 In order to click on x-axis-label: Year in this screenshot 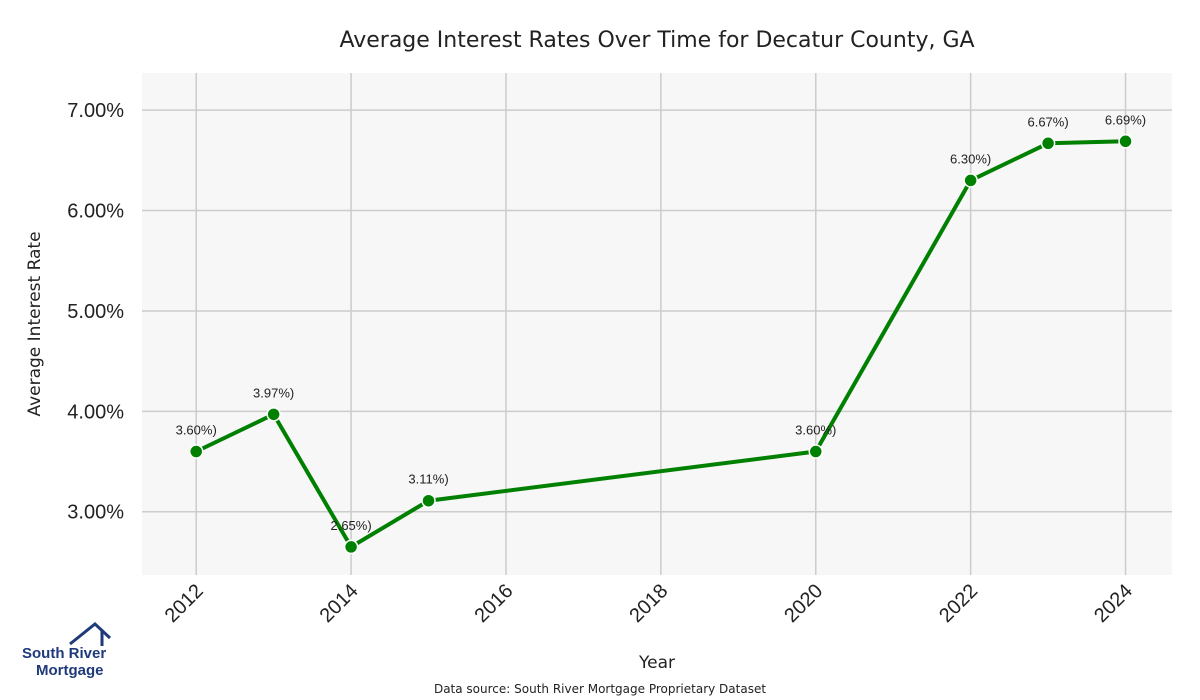, I will do `click(656, 663)`.